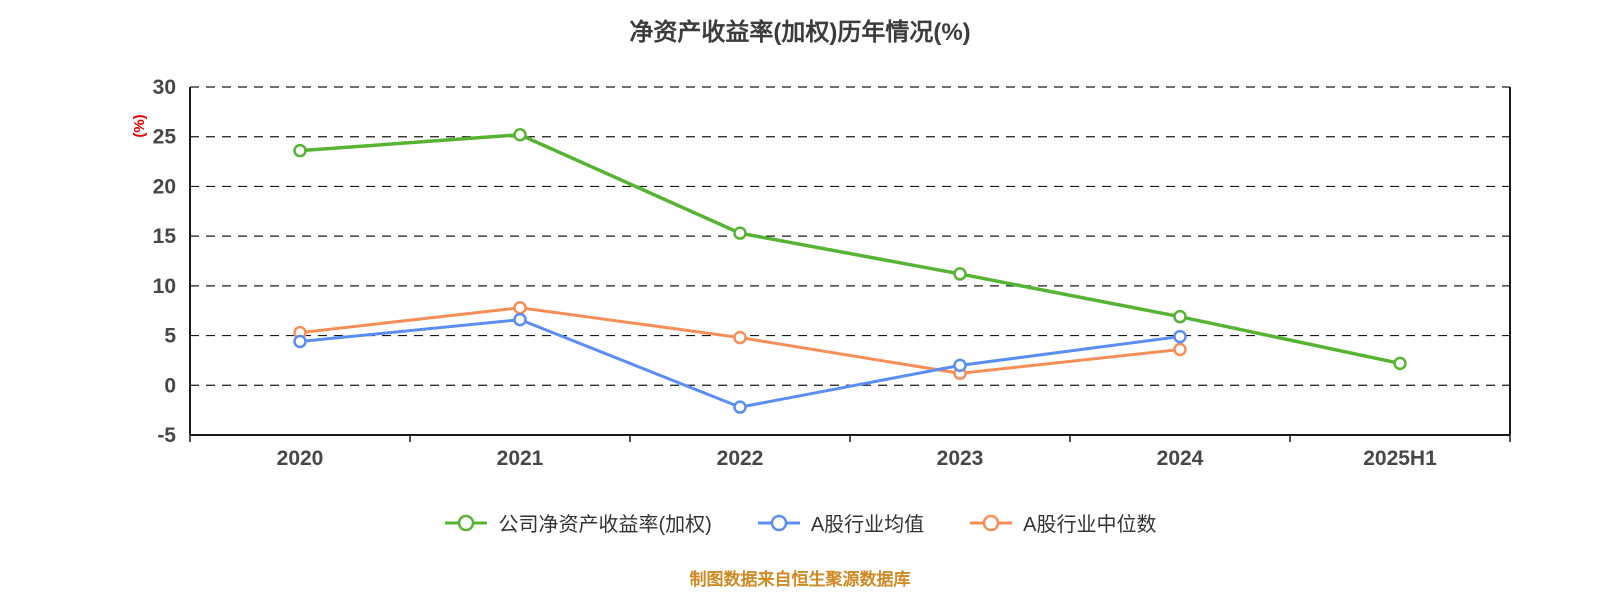 The width and height of the screenshot is (1600, 600). What do you see at coordinates (164, 87) in the screenshot?
I see `y-tick-label-30: 30` at bounding box center [164, 87].